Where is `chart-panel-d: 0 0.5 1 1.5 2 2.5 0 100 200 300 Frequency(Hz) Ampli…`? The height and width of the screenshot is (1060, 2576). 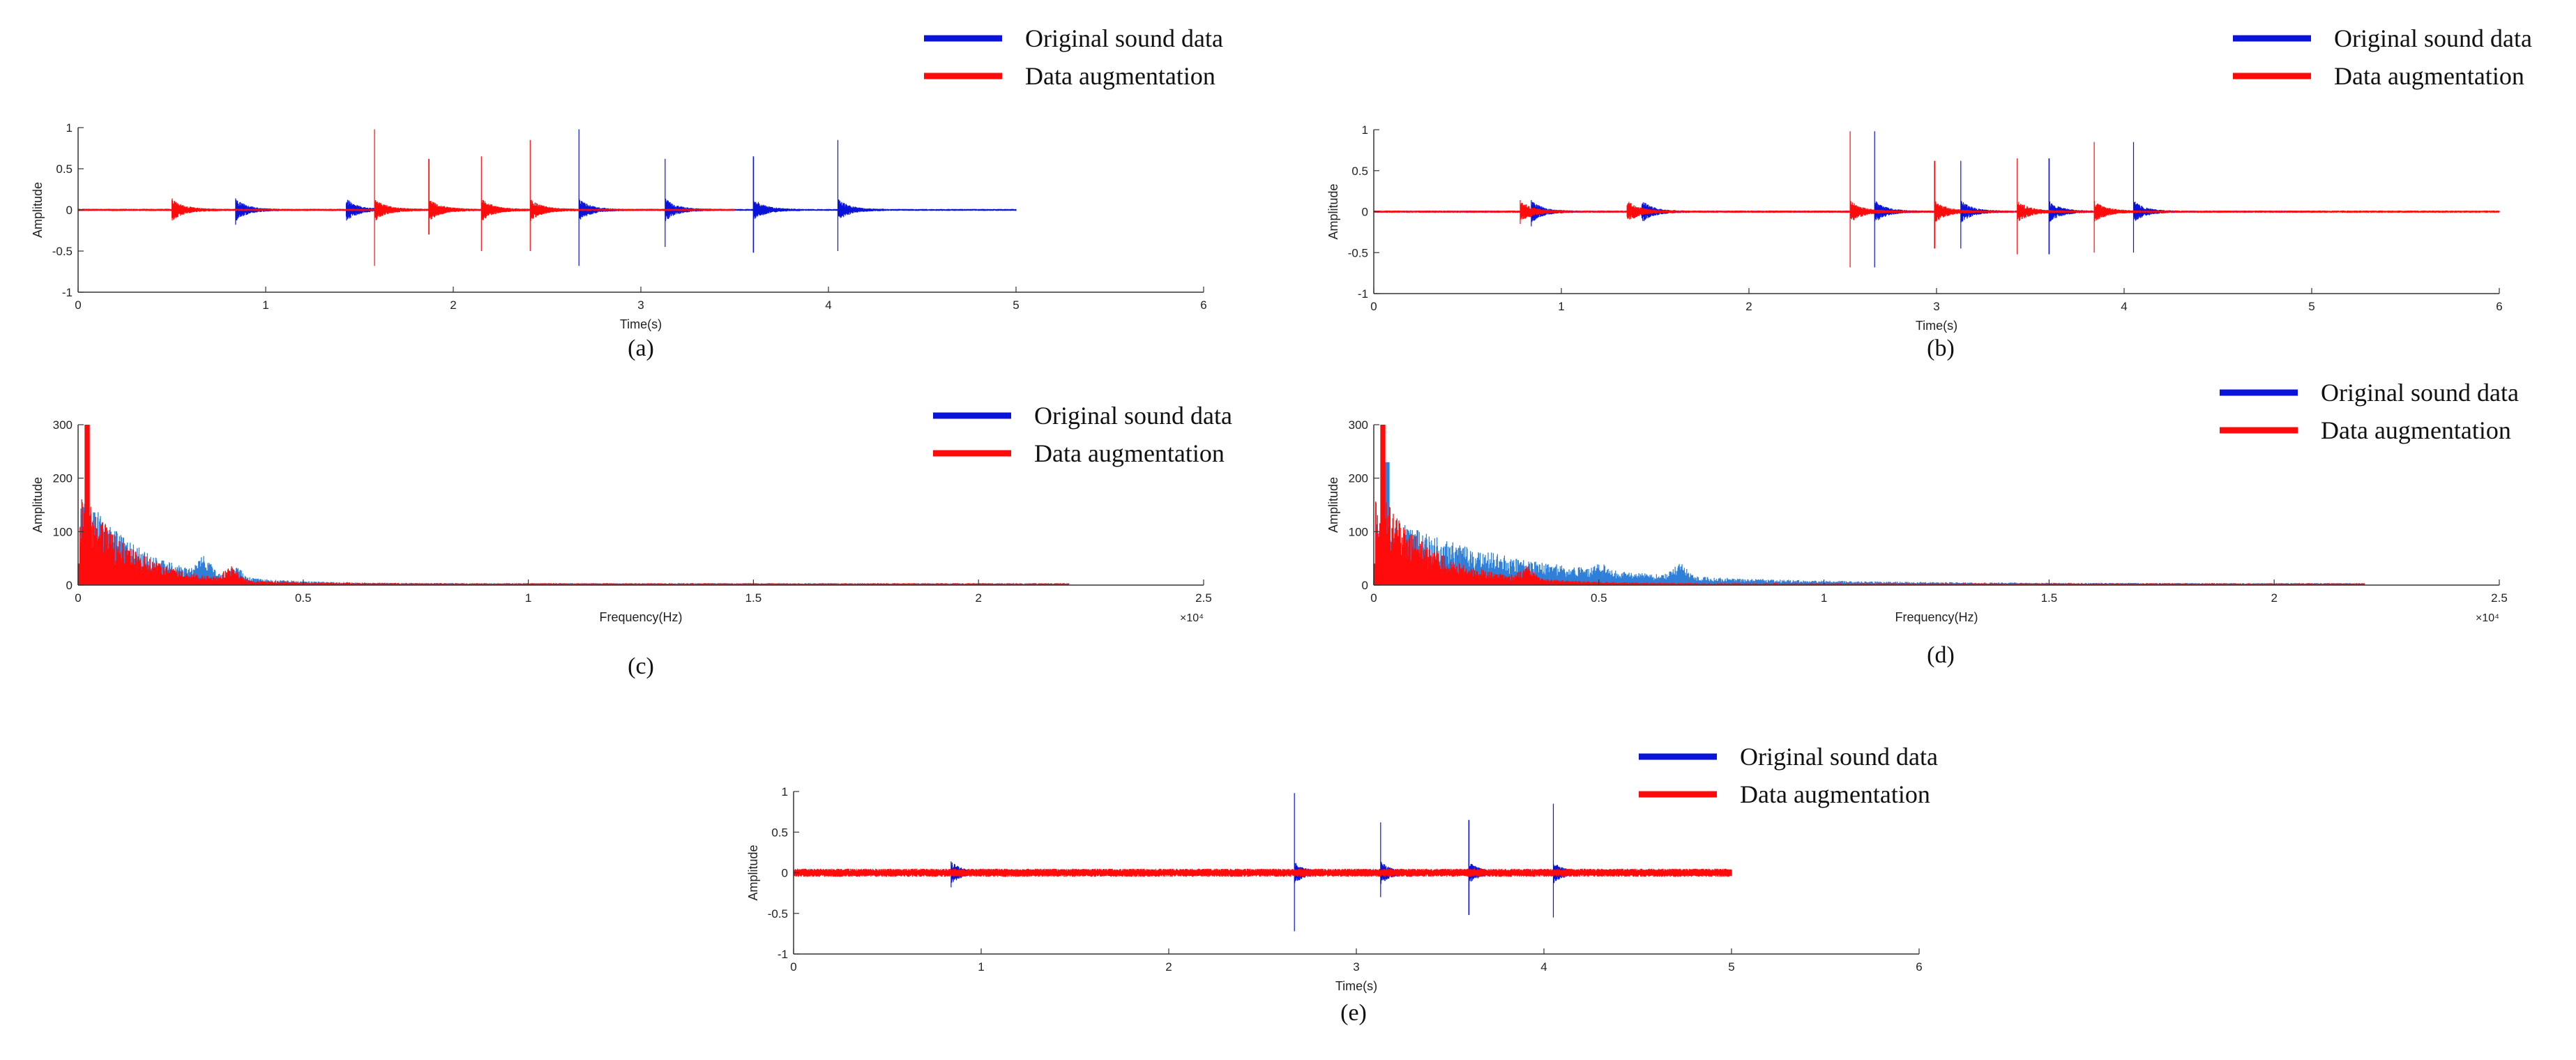 chart-panel-d: 0 0.5 1 1.5 2 2.5 0 100 200 300 Frequency(Hz) Ampli… is located at coordinates (1922, 523).